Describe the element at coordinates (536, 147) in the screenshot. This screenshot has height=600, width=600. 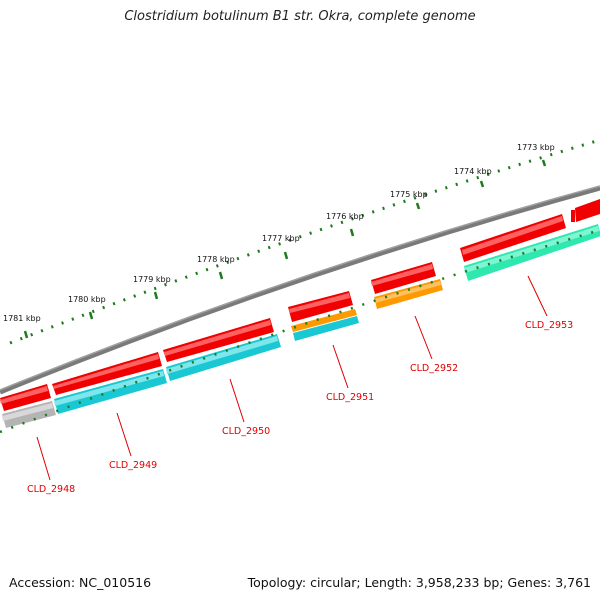
I see `tick-label-1773: 1773 kbp` at that location.